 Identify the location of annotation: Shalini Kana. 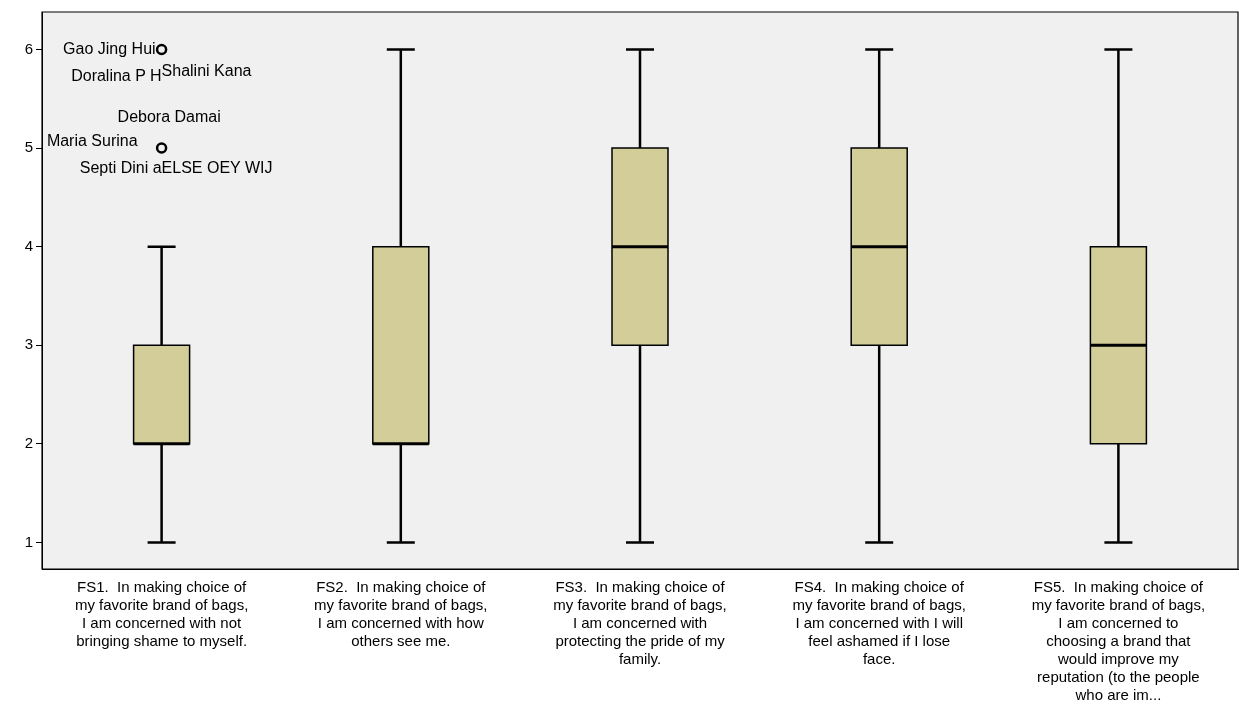
(206, 70).